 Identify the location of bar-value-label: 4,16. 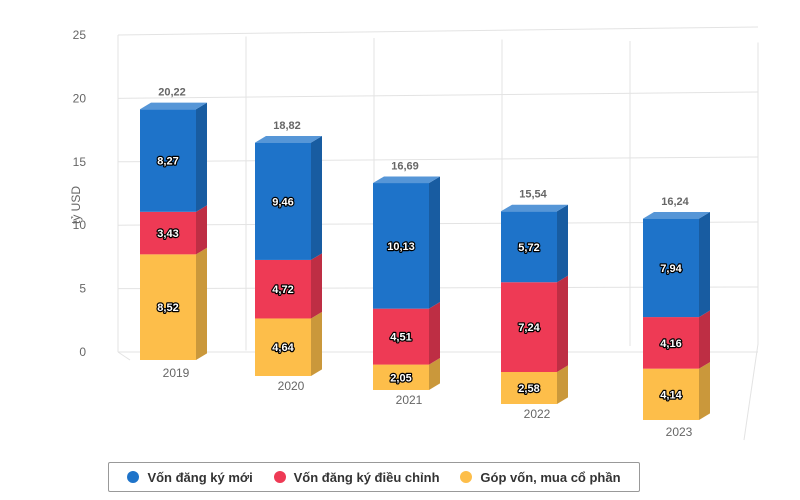
(670, 344).